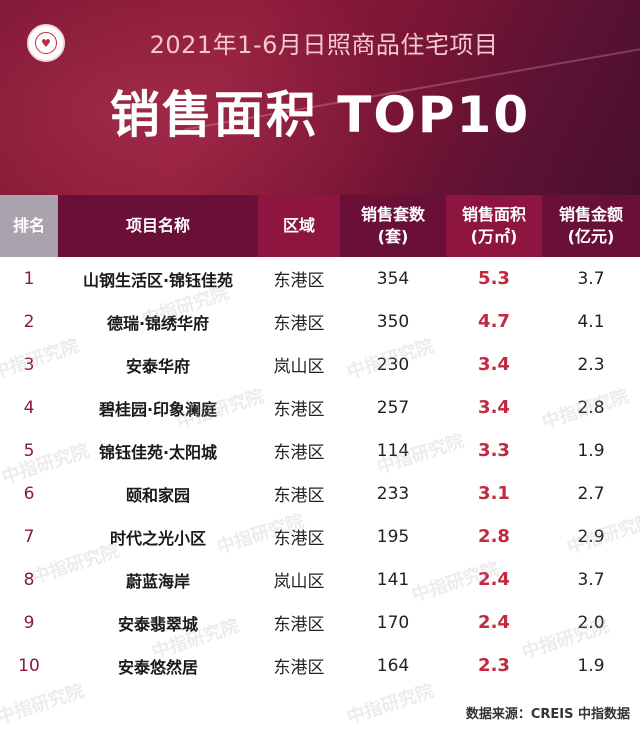 This screenshot has width=640, height=734. What do you see at coordinates (158, 452) in the screenshot?
I see `cell-project-name: 锦钰佳苑·太阳城` at bounding box center [158, 452].